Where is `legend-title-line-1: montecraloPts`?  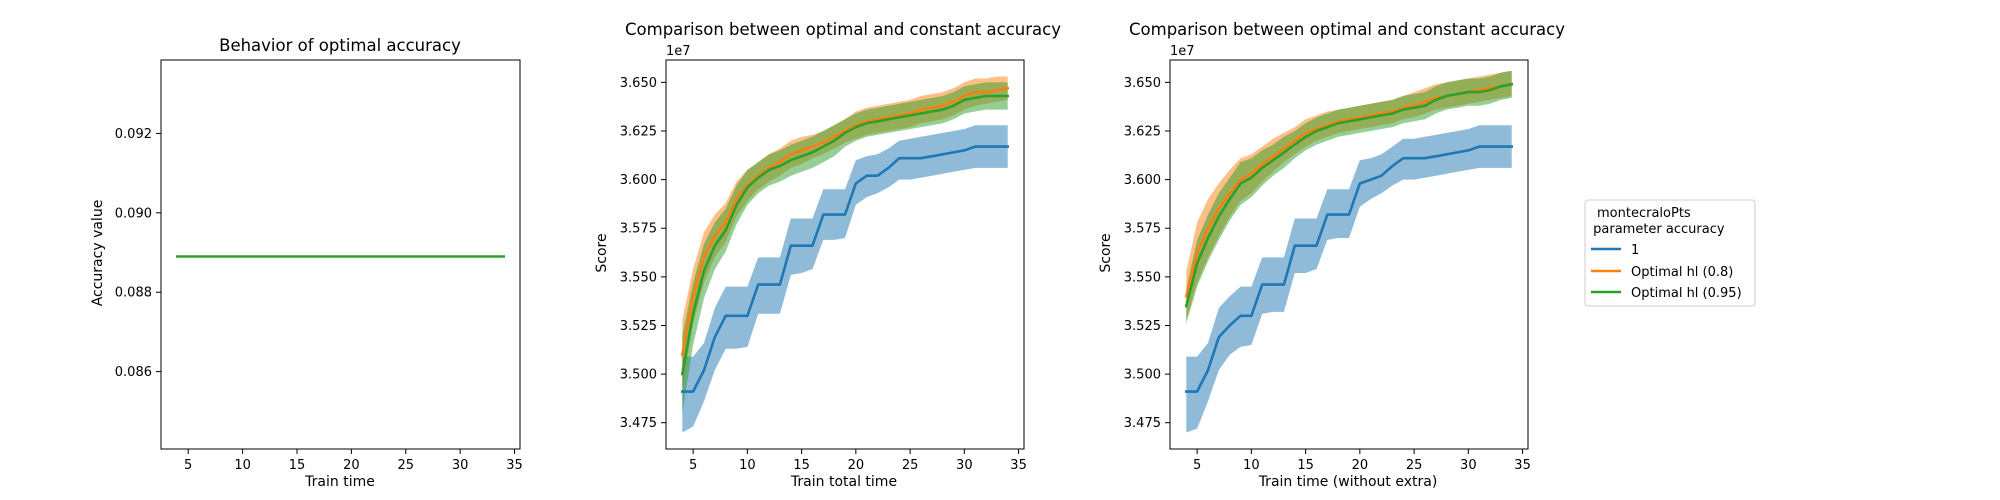
legend-title-line-1: montecraloPts is located at coordinates (1644, 213).